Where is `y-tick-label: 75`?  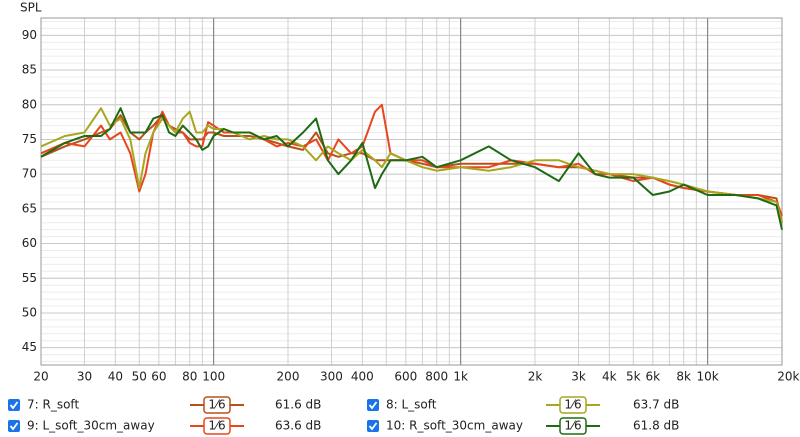 y-tick-label: 75 is located at coordinates (29, 139).